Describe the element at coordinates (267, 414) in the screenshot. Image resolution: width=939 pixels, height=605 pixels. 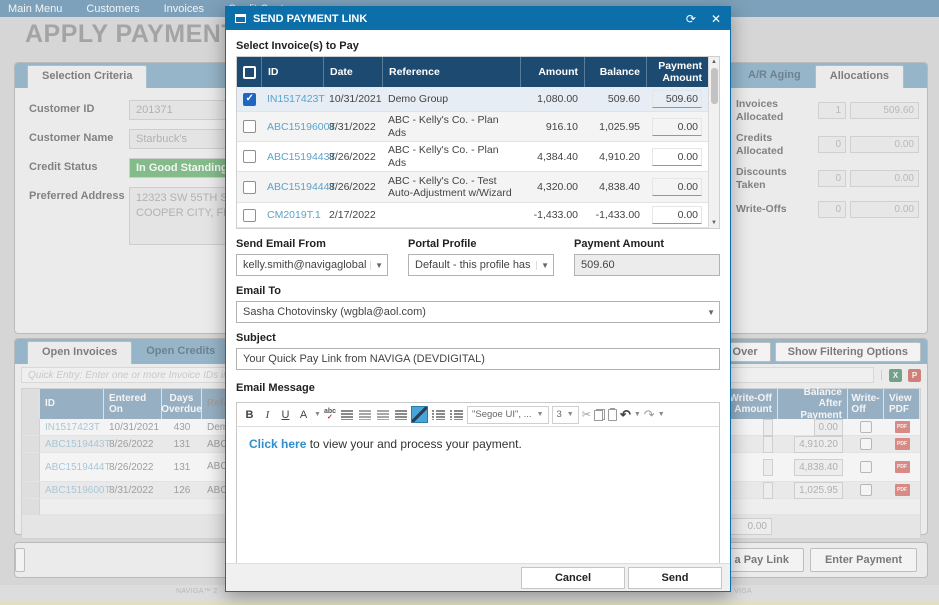
I see `italic-icon: I` at that location.